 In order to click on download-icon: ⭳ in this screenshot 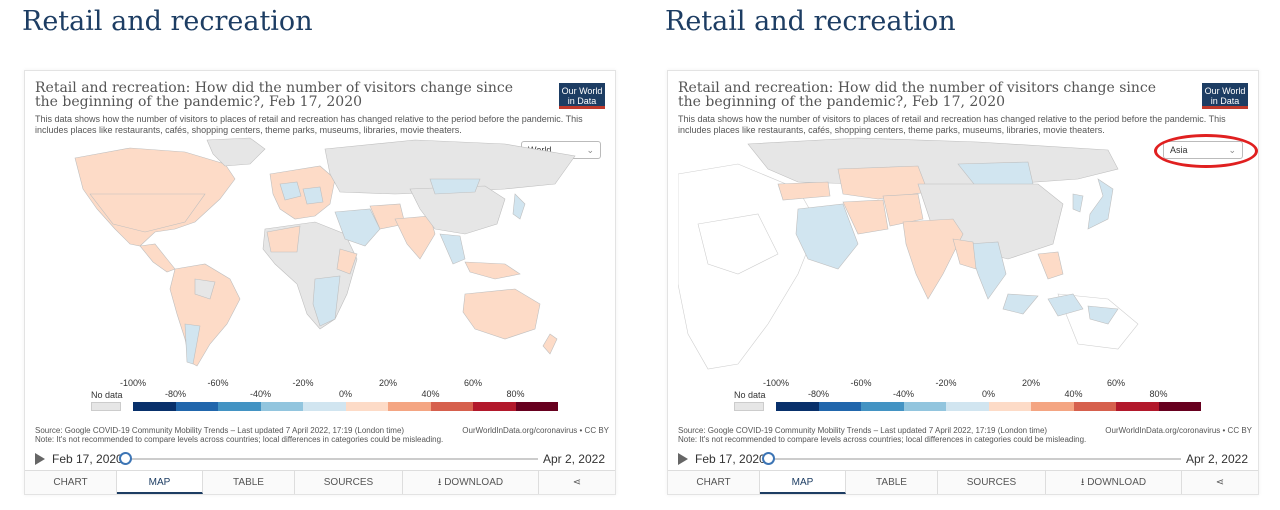, I will do `click(439, 482)`.